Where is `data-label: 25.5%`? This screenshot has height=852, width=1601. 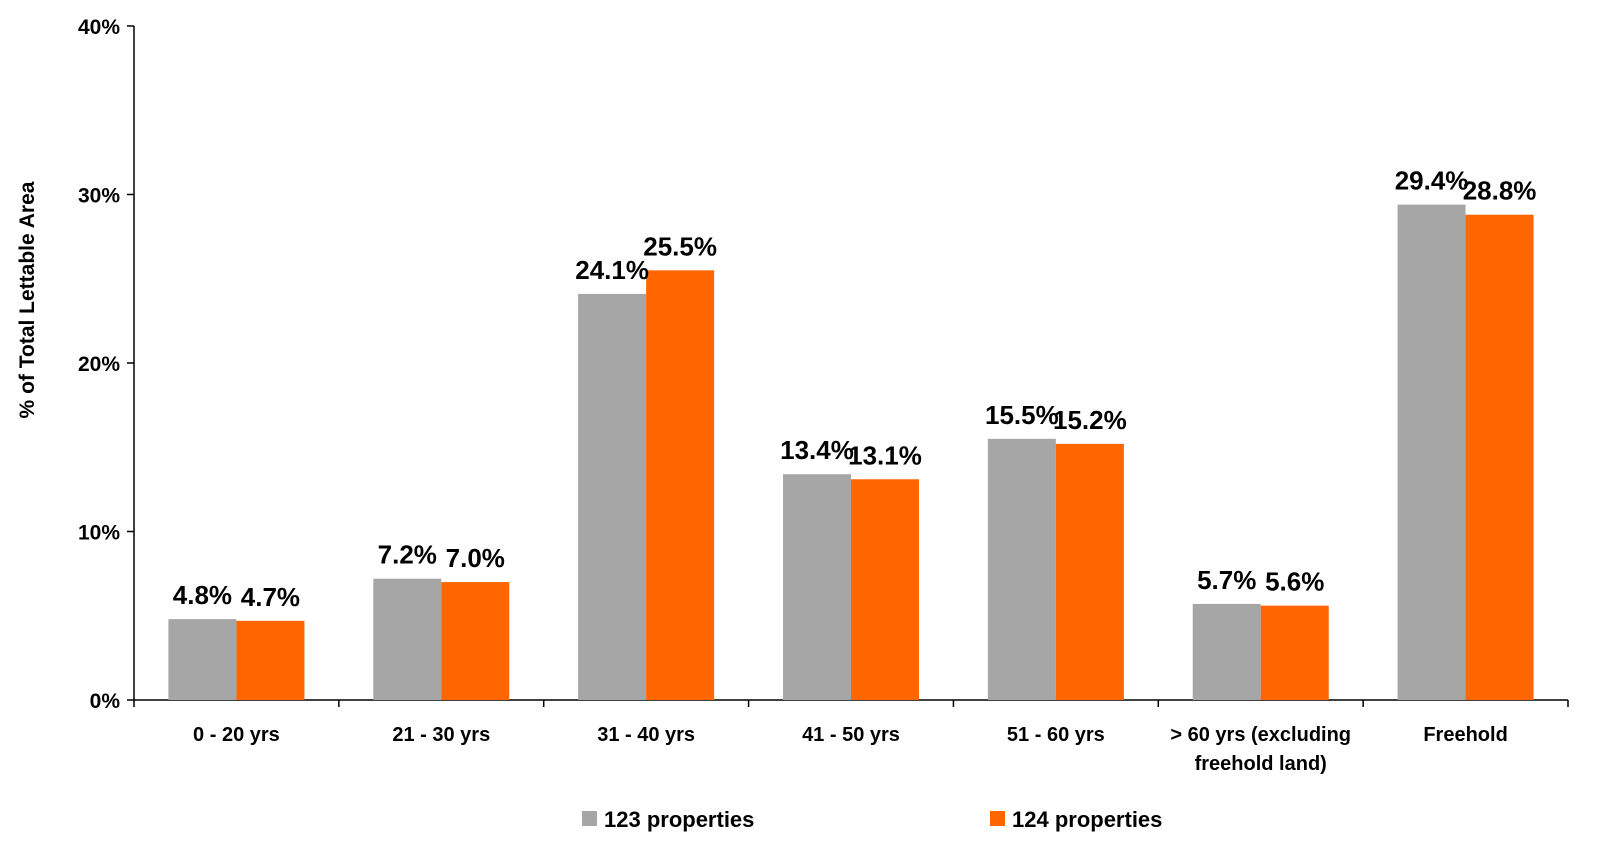
data-label: 25.5% is located at coordinates (680, 246).